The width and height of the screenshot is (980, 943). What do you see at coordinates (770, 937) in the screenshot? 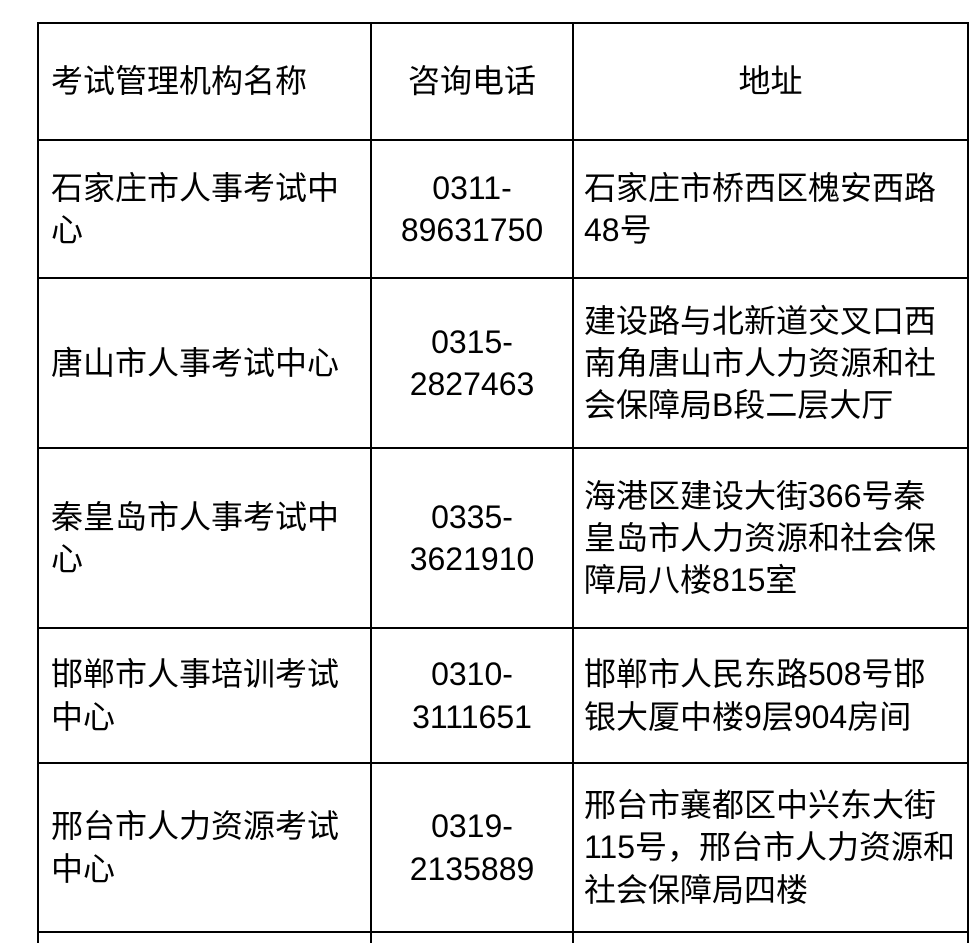
I see `address-cell` at bounding box center [770, 937].